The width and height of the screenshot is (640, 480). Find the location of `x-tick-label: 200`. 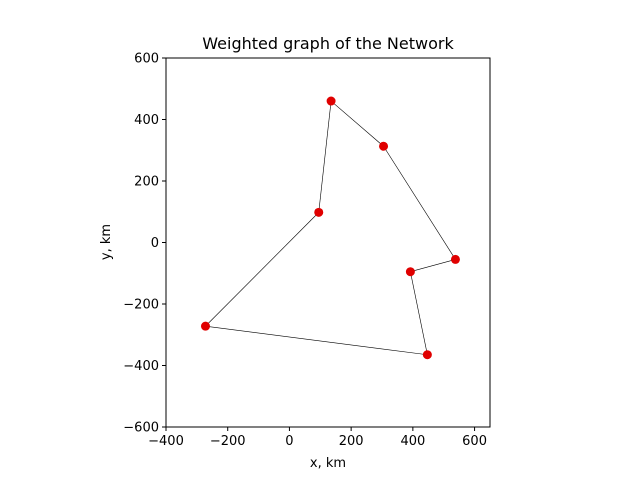

x-tick-label: 200 is located at coordinates (351, 441).